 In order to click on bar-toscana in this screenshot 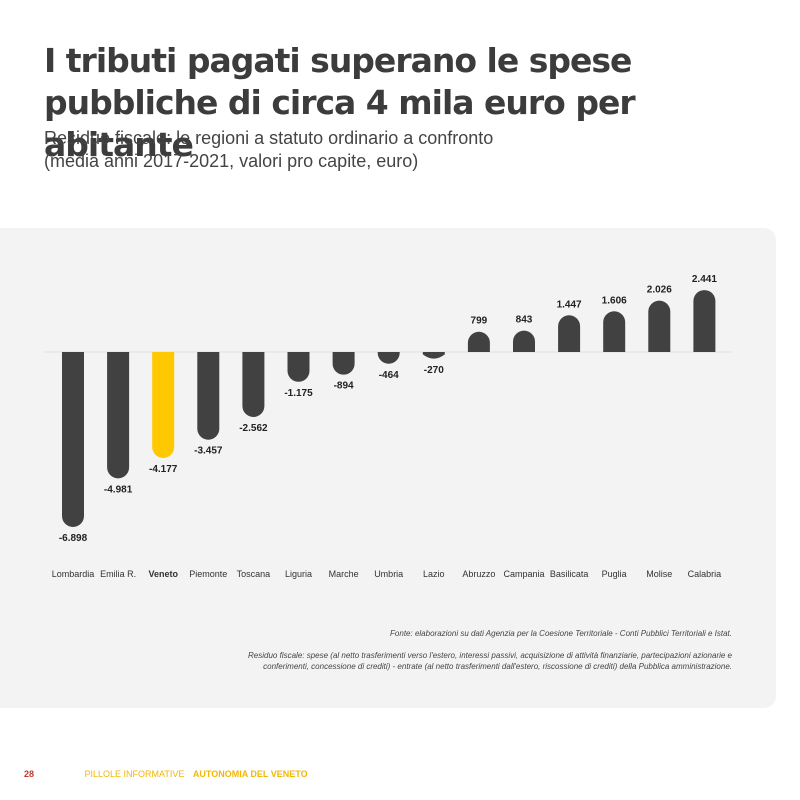, I will do `click(253, 384)`.